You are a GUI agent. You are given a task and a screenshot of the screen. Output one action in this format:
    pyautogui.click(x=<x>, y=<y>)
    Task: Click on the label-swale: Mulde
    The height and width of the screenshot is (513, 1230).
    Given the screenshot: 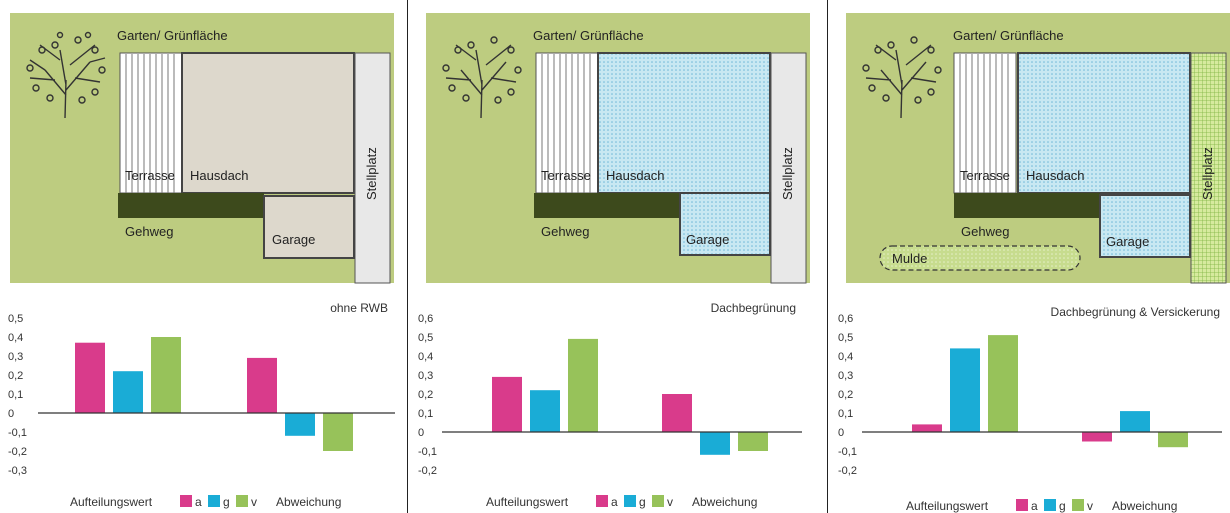 What is the action you would take?
    pyautogui.click(x=909, y=258)
    